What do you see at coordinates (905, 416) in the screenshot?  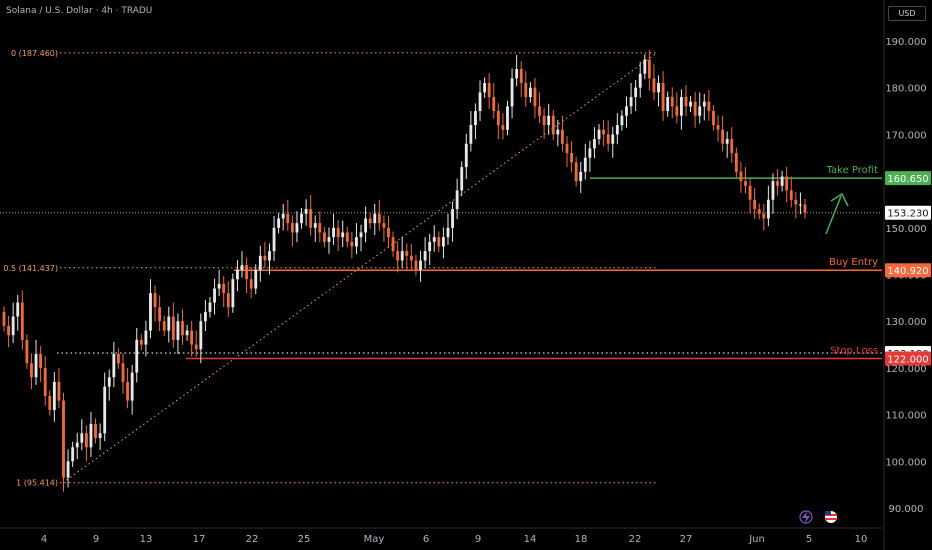 I see `y-tick-label: 110.000` at bounding box center [905, 416].